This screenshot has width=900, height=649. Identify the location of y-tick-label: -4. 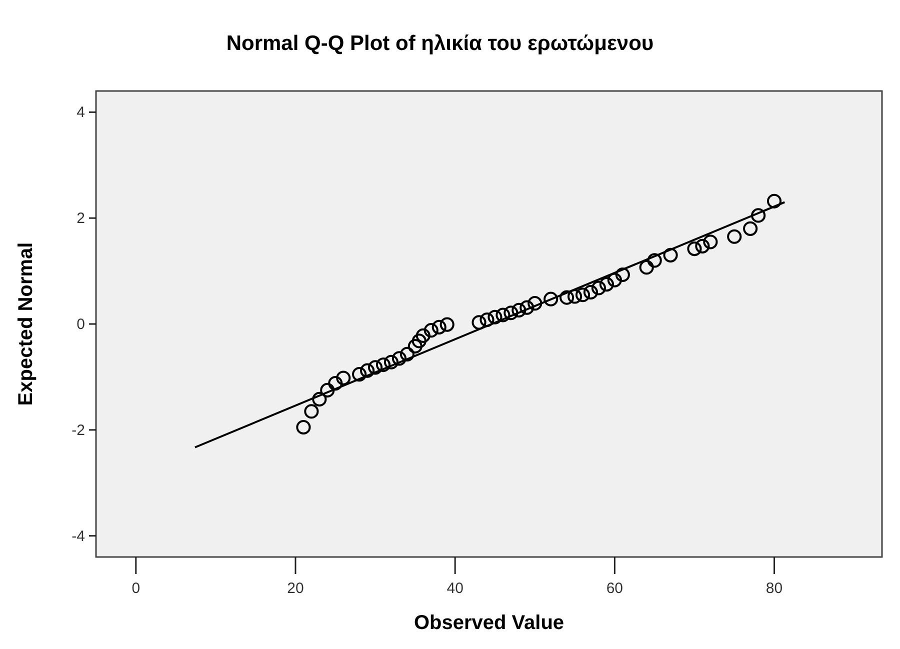
(78, 536).